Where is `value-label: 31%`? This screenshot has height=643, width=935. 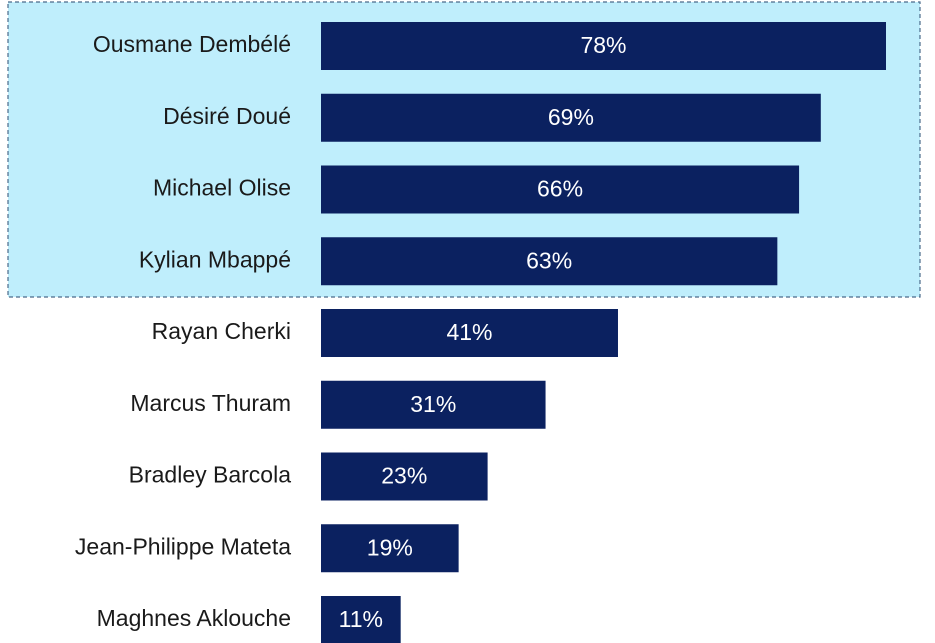
value-label: 31% is located at coordinates (433, 404).